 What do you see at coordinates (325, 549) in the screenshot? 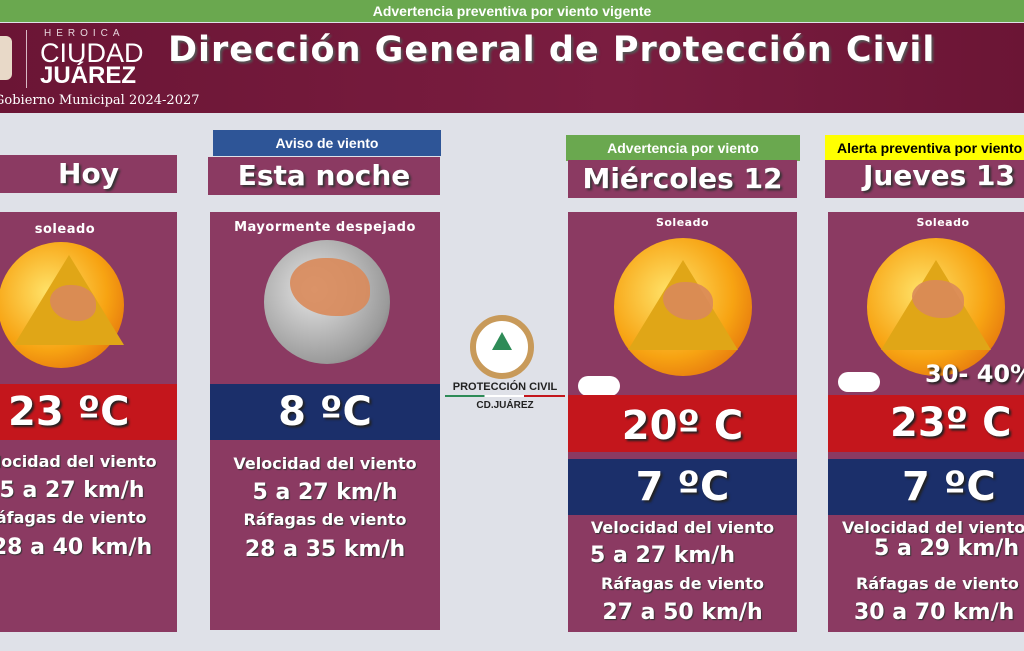
I see `gust-speed: 28 a 35 km/h` at bounding box center [325, 549].